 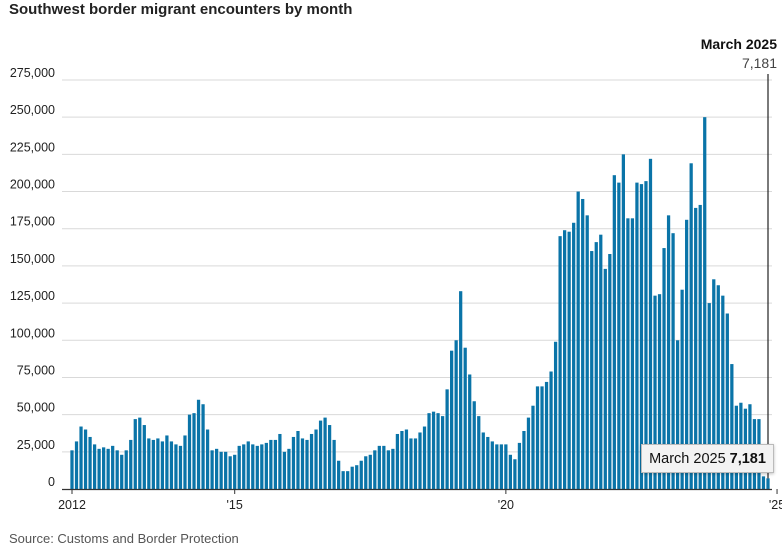 What do you see at coordinates (124, 538) in the screenshot?
I see `source-note: Source: Customs and Border Protection` at bounding box center [124, 538].